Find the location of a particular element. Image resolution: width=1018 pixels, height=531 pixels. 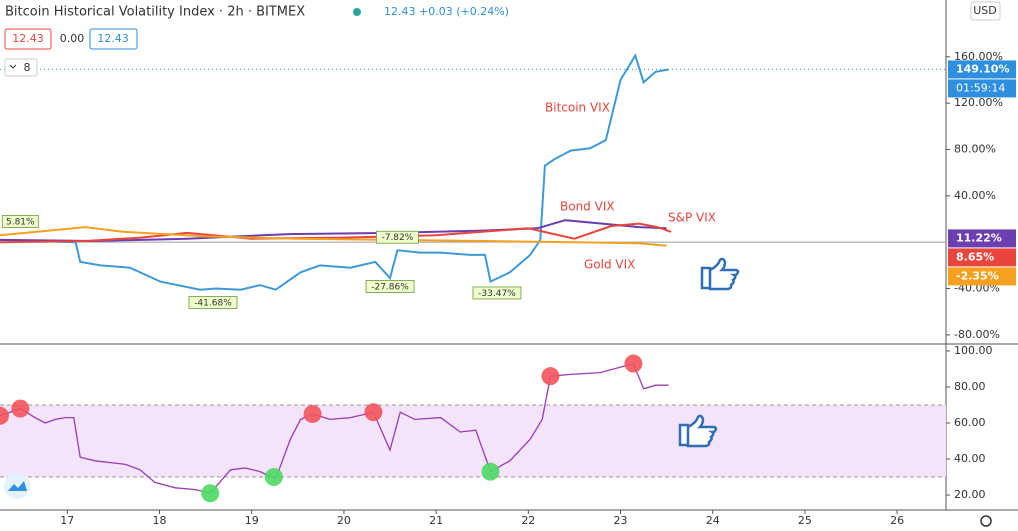

logo-mark is located at coordinates (17, 486).